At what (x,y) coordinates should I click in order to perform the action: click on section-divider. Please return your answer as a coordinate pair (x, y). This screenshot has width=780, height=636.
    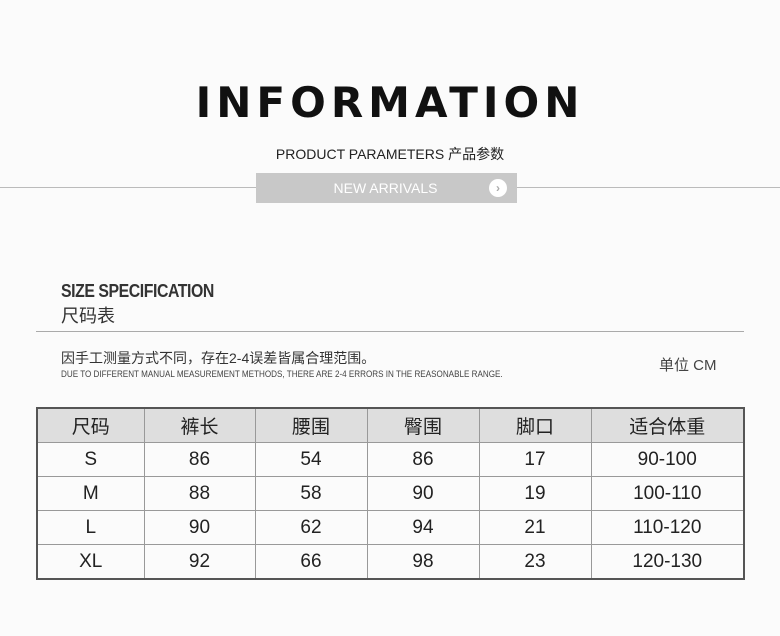
    Looking at the image, I should click on (390, 331).